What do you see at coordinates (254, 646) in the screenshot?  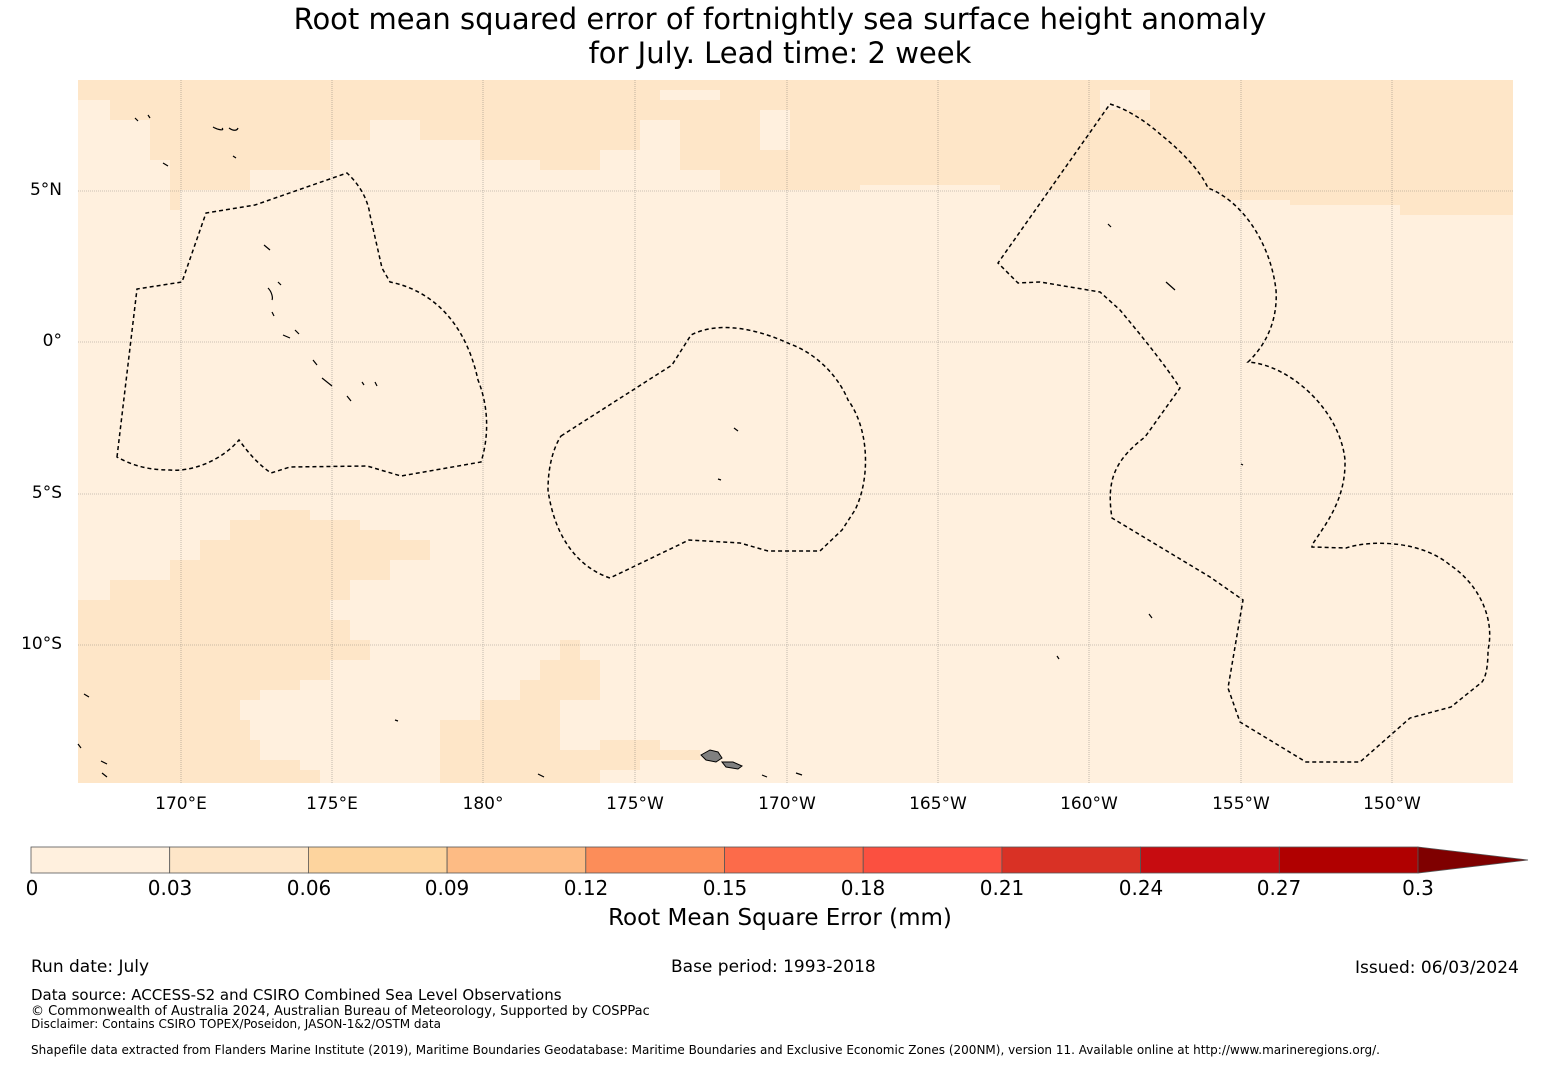 I see `rmse-patch-south-west` at bounding box center [254, 646].